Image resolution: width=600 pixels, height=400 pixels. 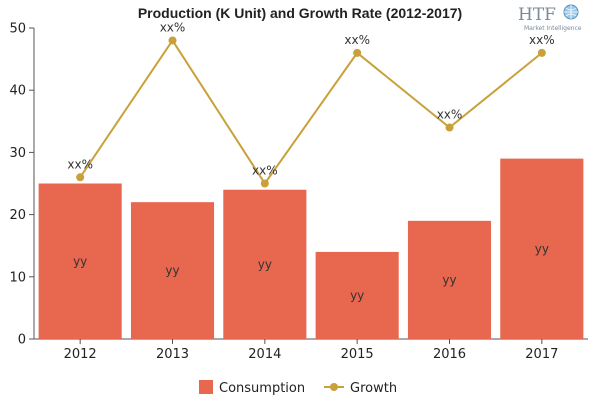 I want to click on legend: Consumption Growth, so click(x=298, y=388).